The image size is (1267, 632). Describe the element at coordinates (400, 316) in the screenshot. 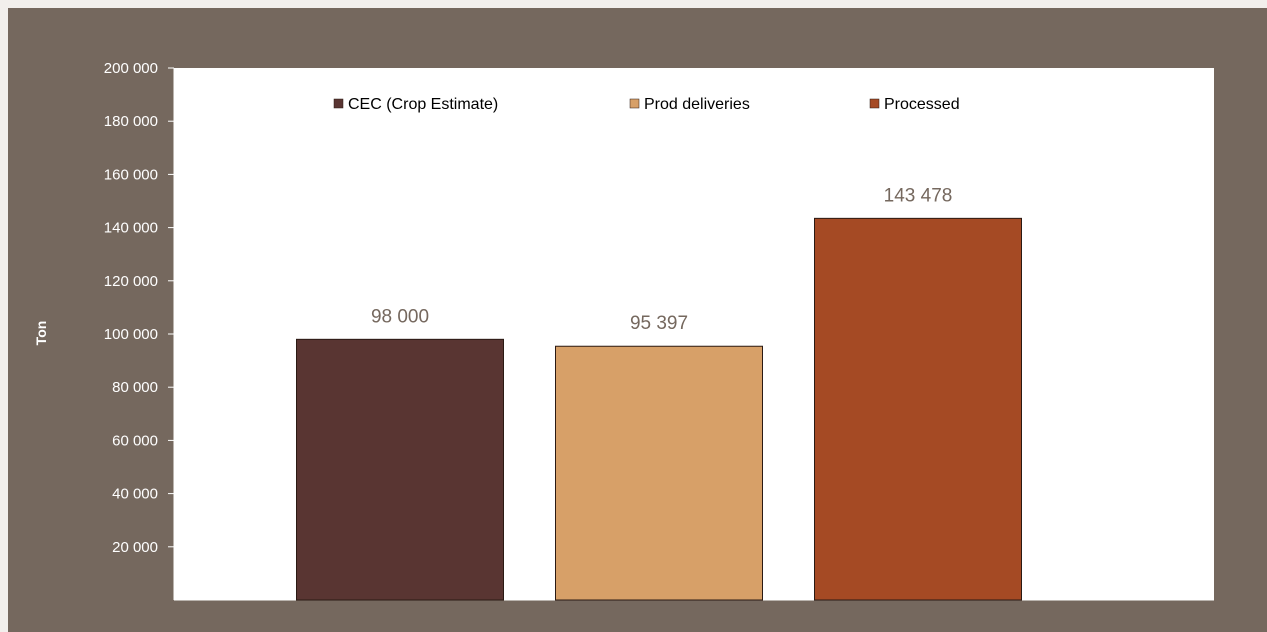

I see `data-label: 98 000` at that location.